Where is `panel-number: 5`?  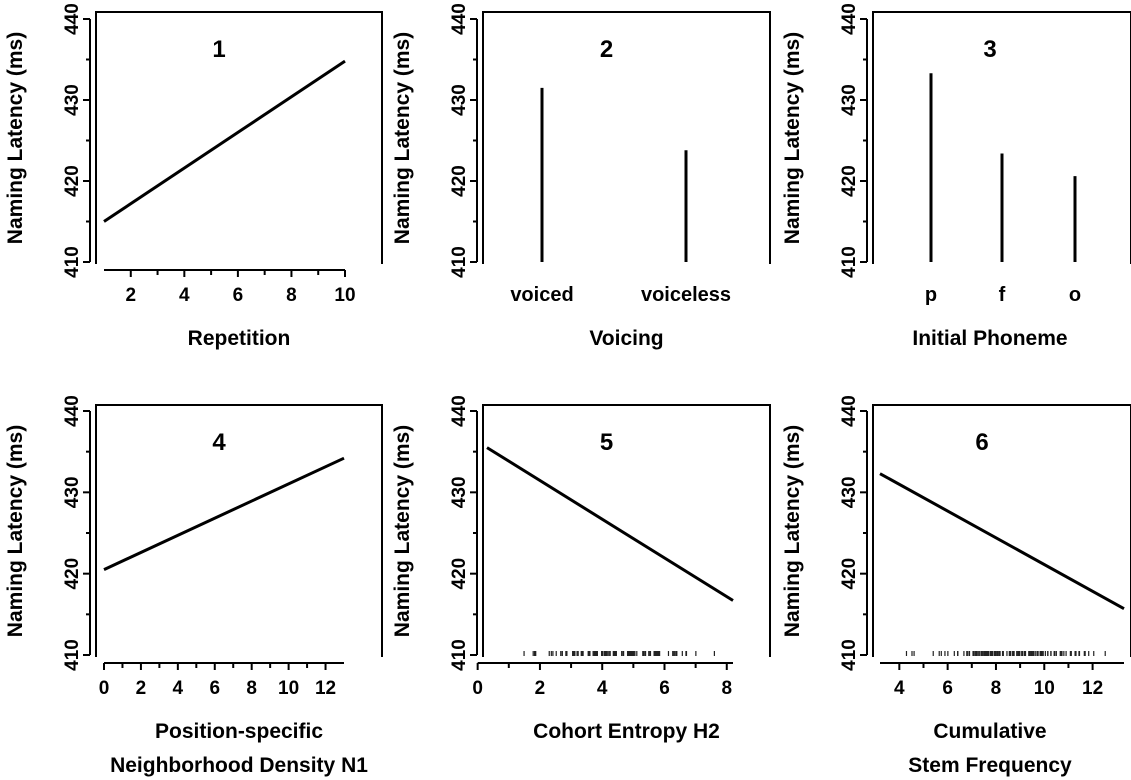
panel-number: 5 is located at coordinates (606, 442).